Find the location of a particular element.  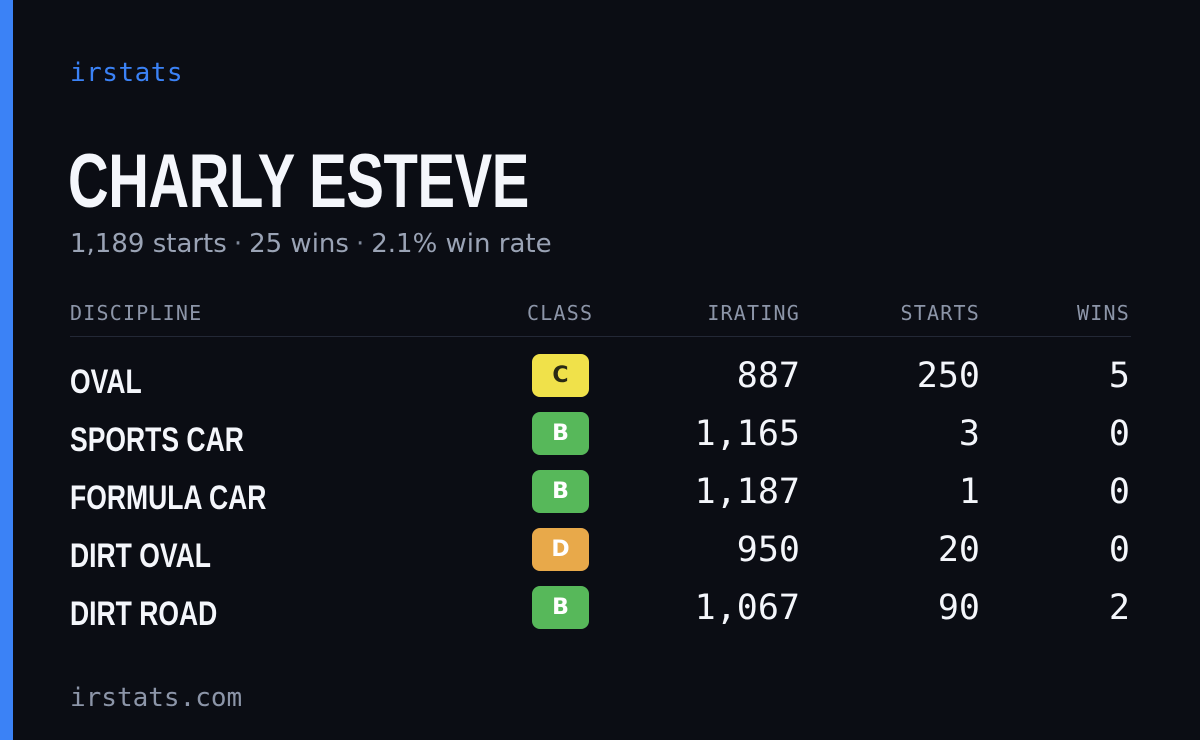

discipline-name: OVAL is located at coordinates (106, 382).